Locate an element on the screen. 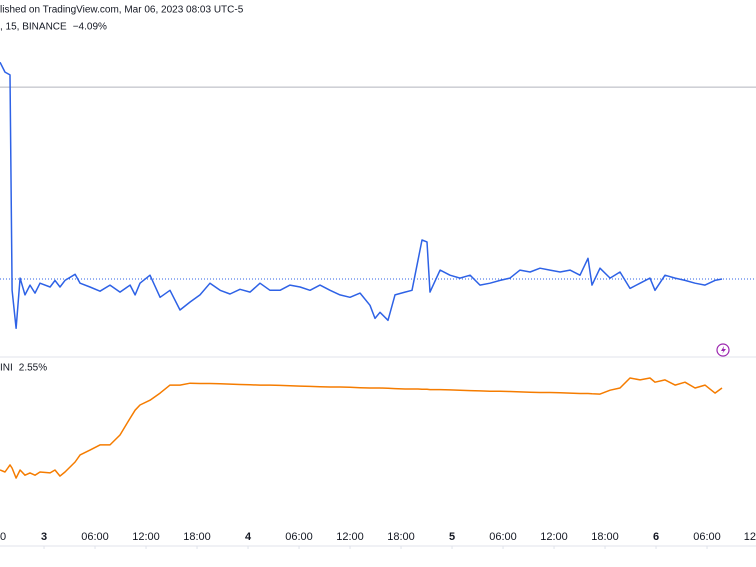 Image resolution: width=756 pixels, height=567 pixels. x-tick-label: 12 is located at coordinates (750, 537).